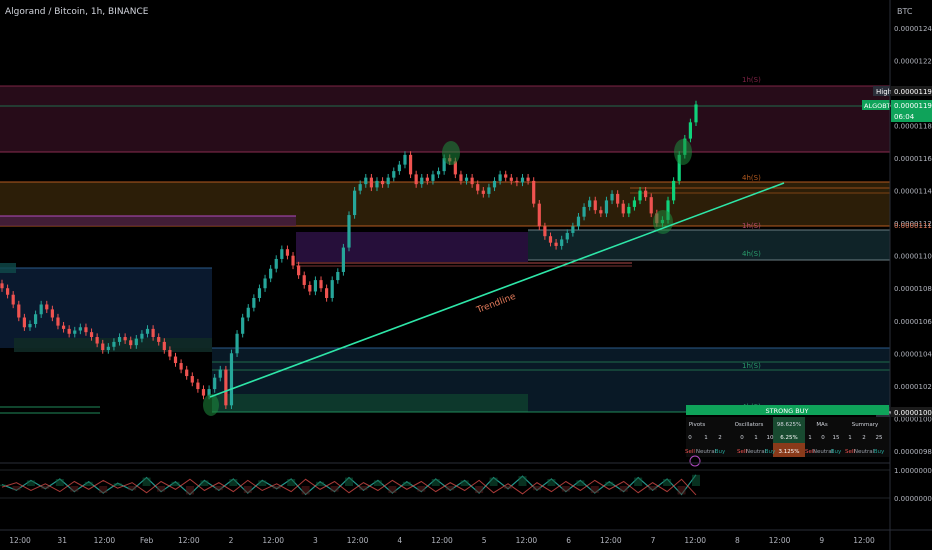 This screenshot has height=550, width=932. I want to click on zone-purple, so click(412, 247).